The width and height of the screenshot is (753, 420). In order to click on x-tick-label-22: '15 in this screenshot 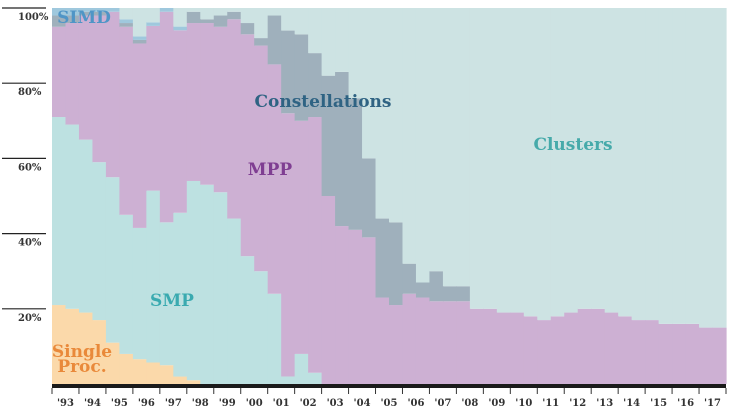, I will do `click(658, 403)`.